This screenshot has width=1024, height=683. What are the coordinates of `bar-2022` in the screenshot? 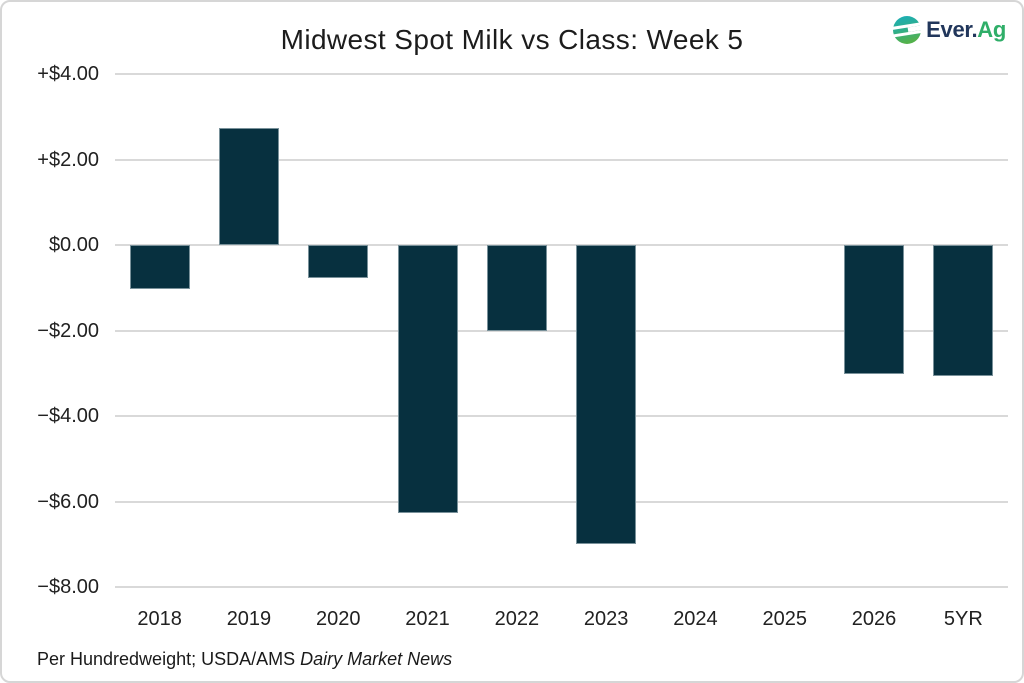 It's located at (516, 288).